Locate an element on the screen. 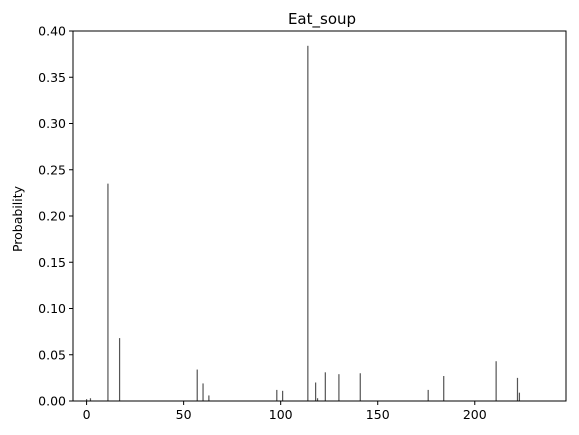 Image resolution: width=579 pixels, height=435 pixels. x-tick-label: 200 is located at coordinates (475, 414).